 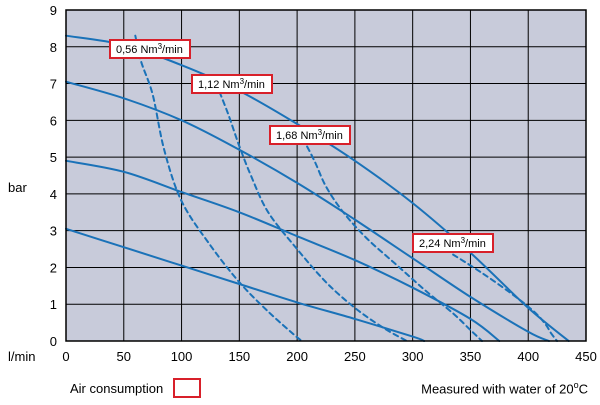 I want to click on x-tick-label: 300, so click(x=413, y=356).